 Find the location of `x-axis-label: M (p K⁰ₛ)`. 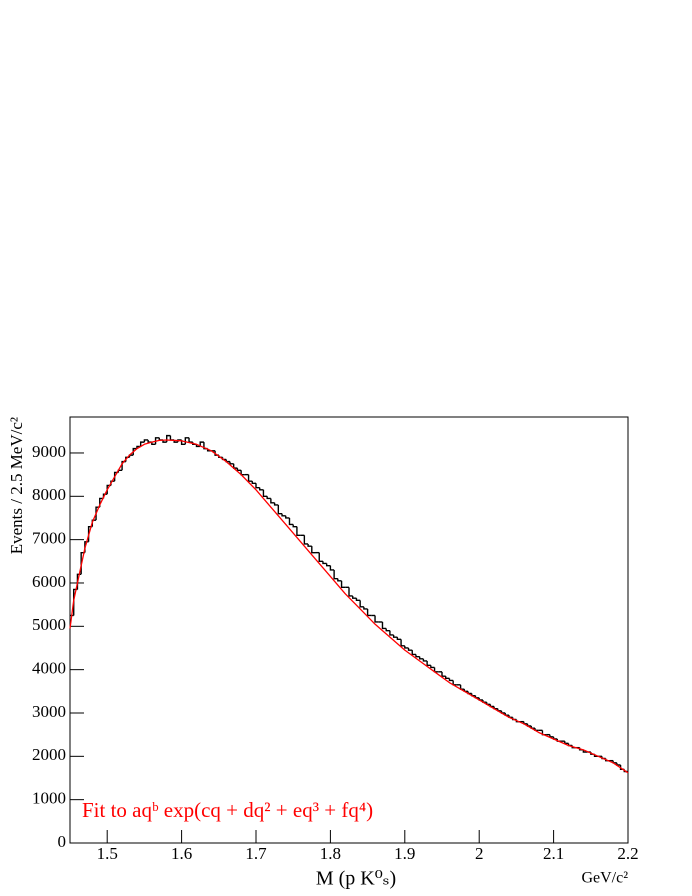

x-axis-label: M (p K⁰ₛ) is located at coordinates (356, 879).